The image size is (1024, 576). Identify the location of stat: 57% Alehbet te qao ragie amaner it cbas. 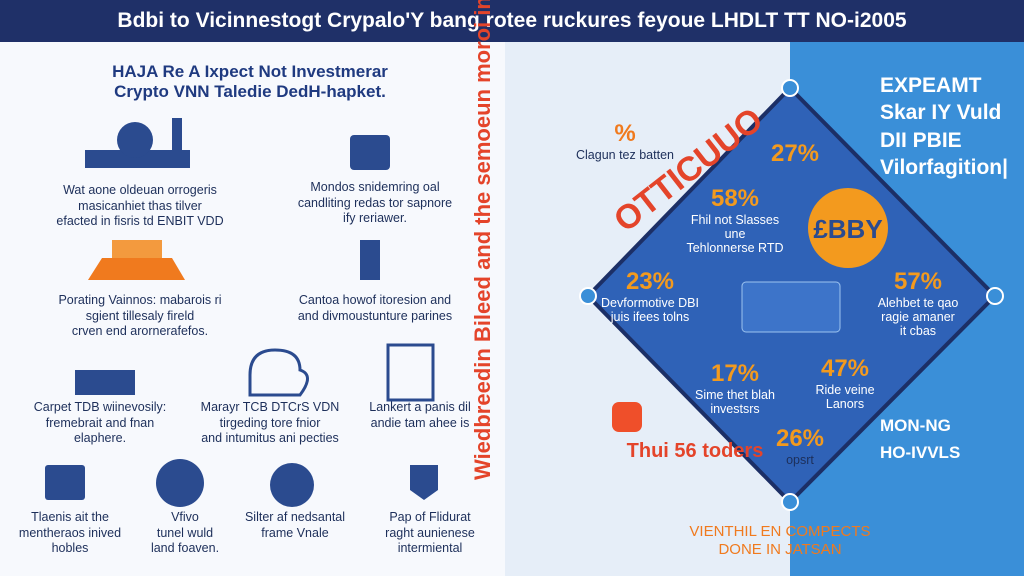
(918, 303).